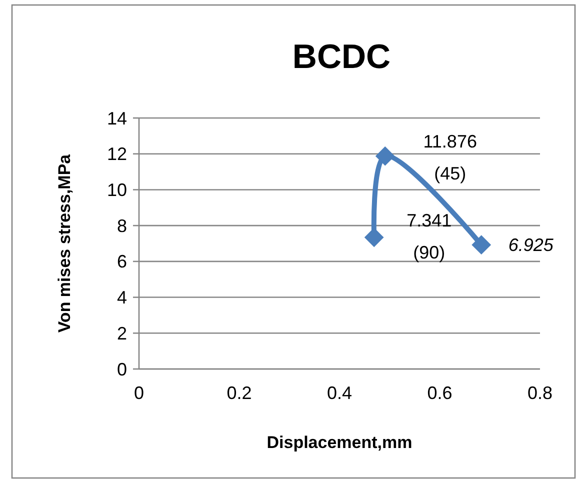 This screenshot has width=587, height=488. Describe the element at coordinates (64, 243) in the screenshot. I see `y-axis-title: Von mises stress,MPa` at that location.